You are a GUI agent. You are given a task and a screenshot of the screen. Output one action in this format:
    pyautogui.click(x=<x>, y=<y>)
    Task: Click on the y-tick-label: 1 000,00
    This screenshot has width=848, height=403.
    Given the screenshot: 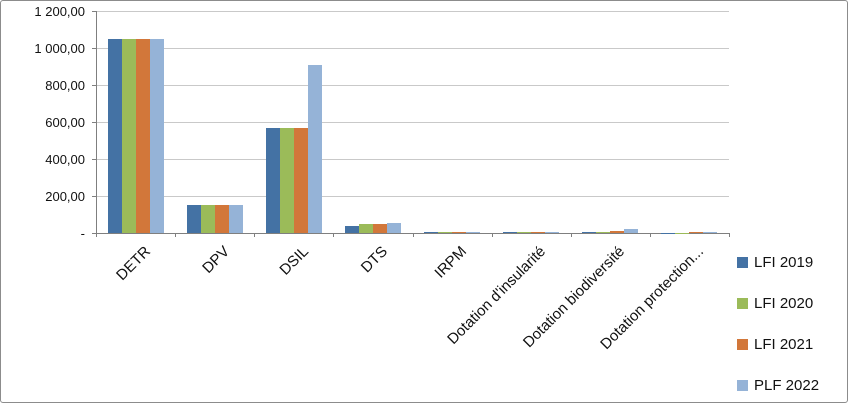 What is the action you would take?
    pyautogui.click(x=59, y=48)
    